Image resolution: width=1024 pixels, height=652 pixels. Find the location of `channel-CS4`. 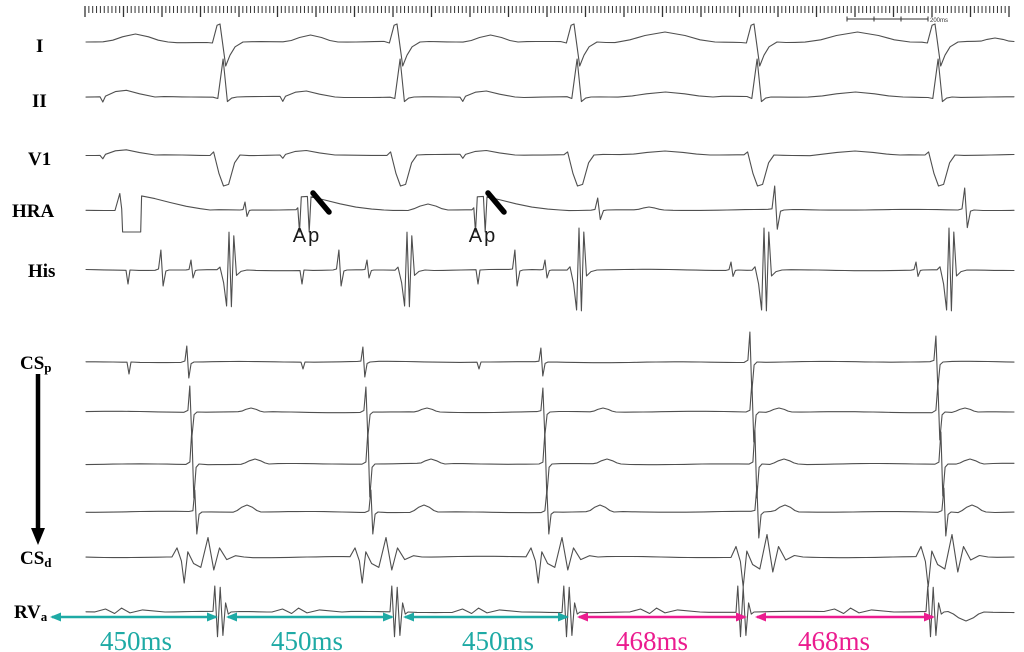

channel-CS4 is located at coordinates (550, 512).